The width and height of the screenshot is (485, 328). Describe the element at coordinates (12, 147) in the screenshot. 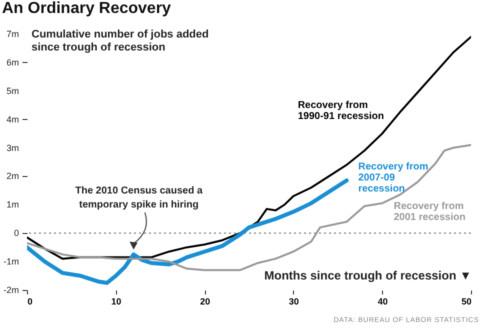

I see `y-tick-label: 3m` at that location.